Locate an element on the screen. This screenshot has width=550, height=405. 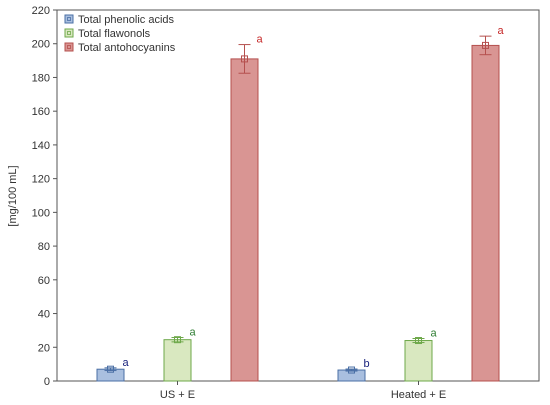
y-tick-label: 100 is located at coordinates (41, 213).